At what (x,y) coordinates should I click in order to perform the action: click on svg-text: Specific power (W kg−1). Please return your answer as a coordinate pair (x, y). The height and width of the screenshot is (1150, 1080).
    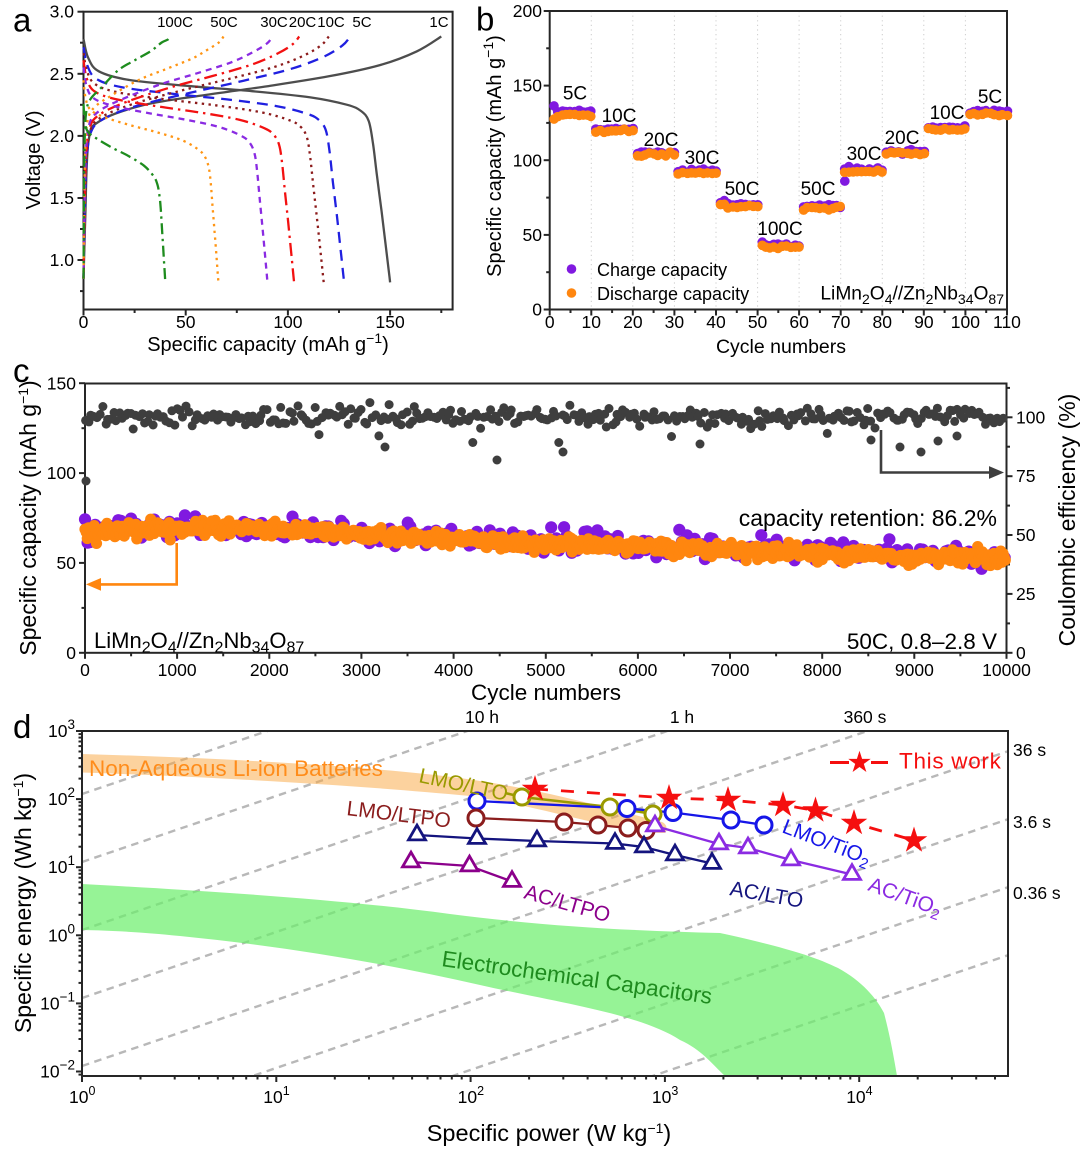
    Looking at the image, I should click on (549, 1133).